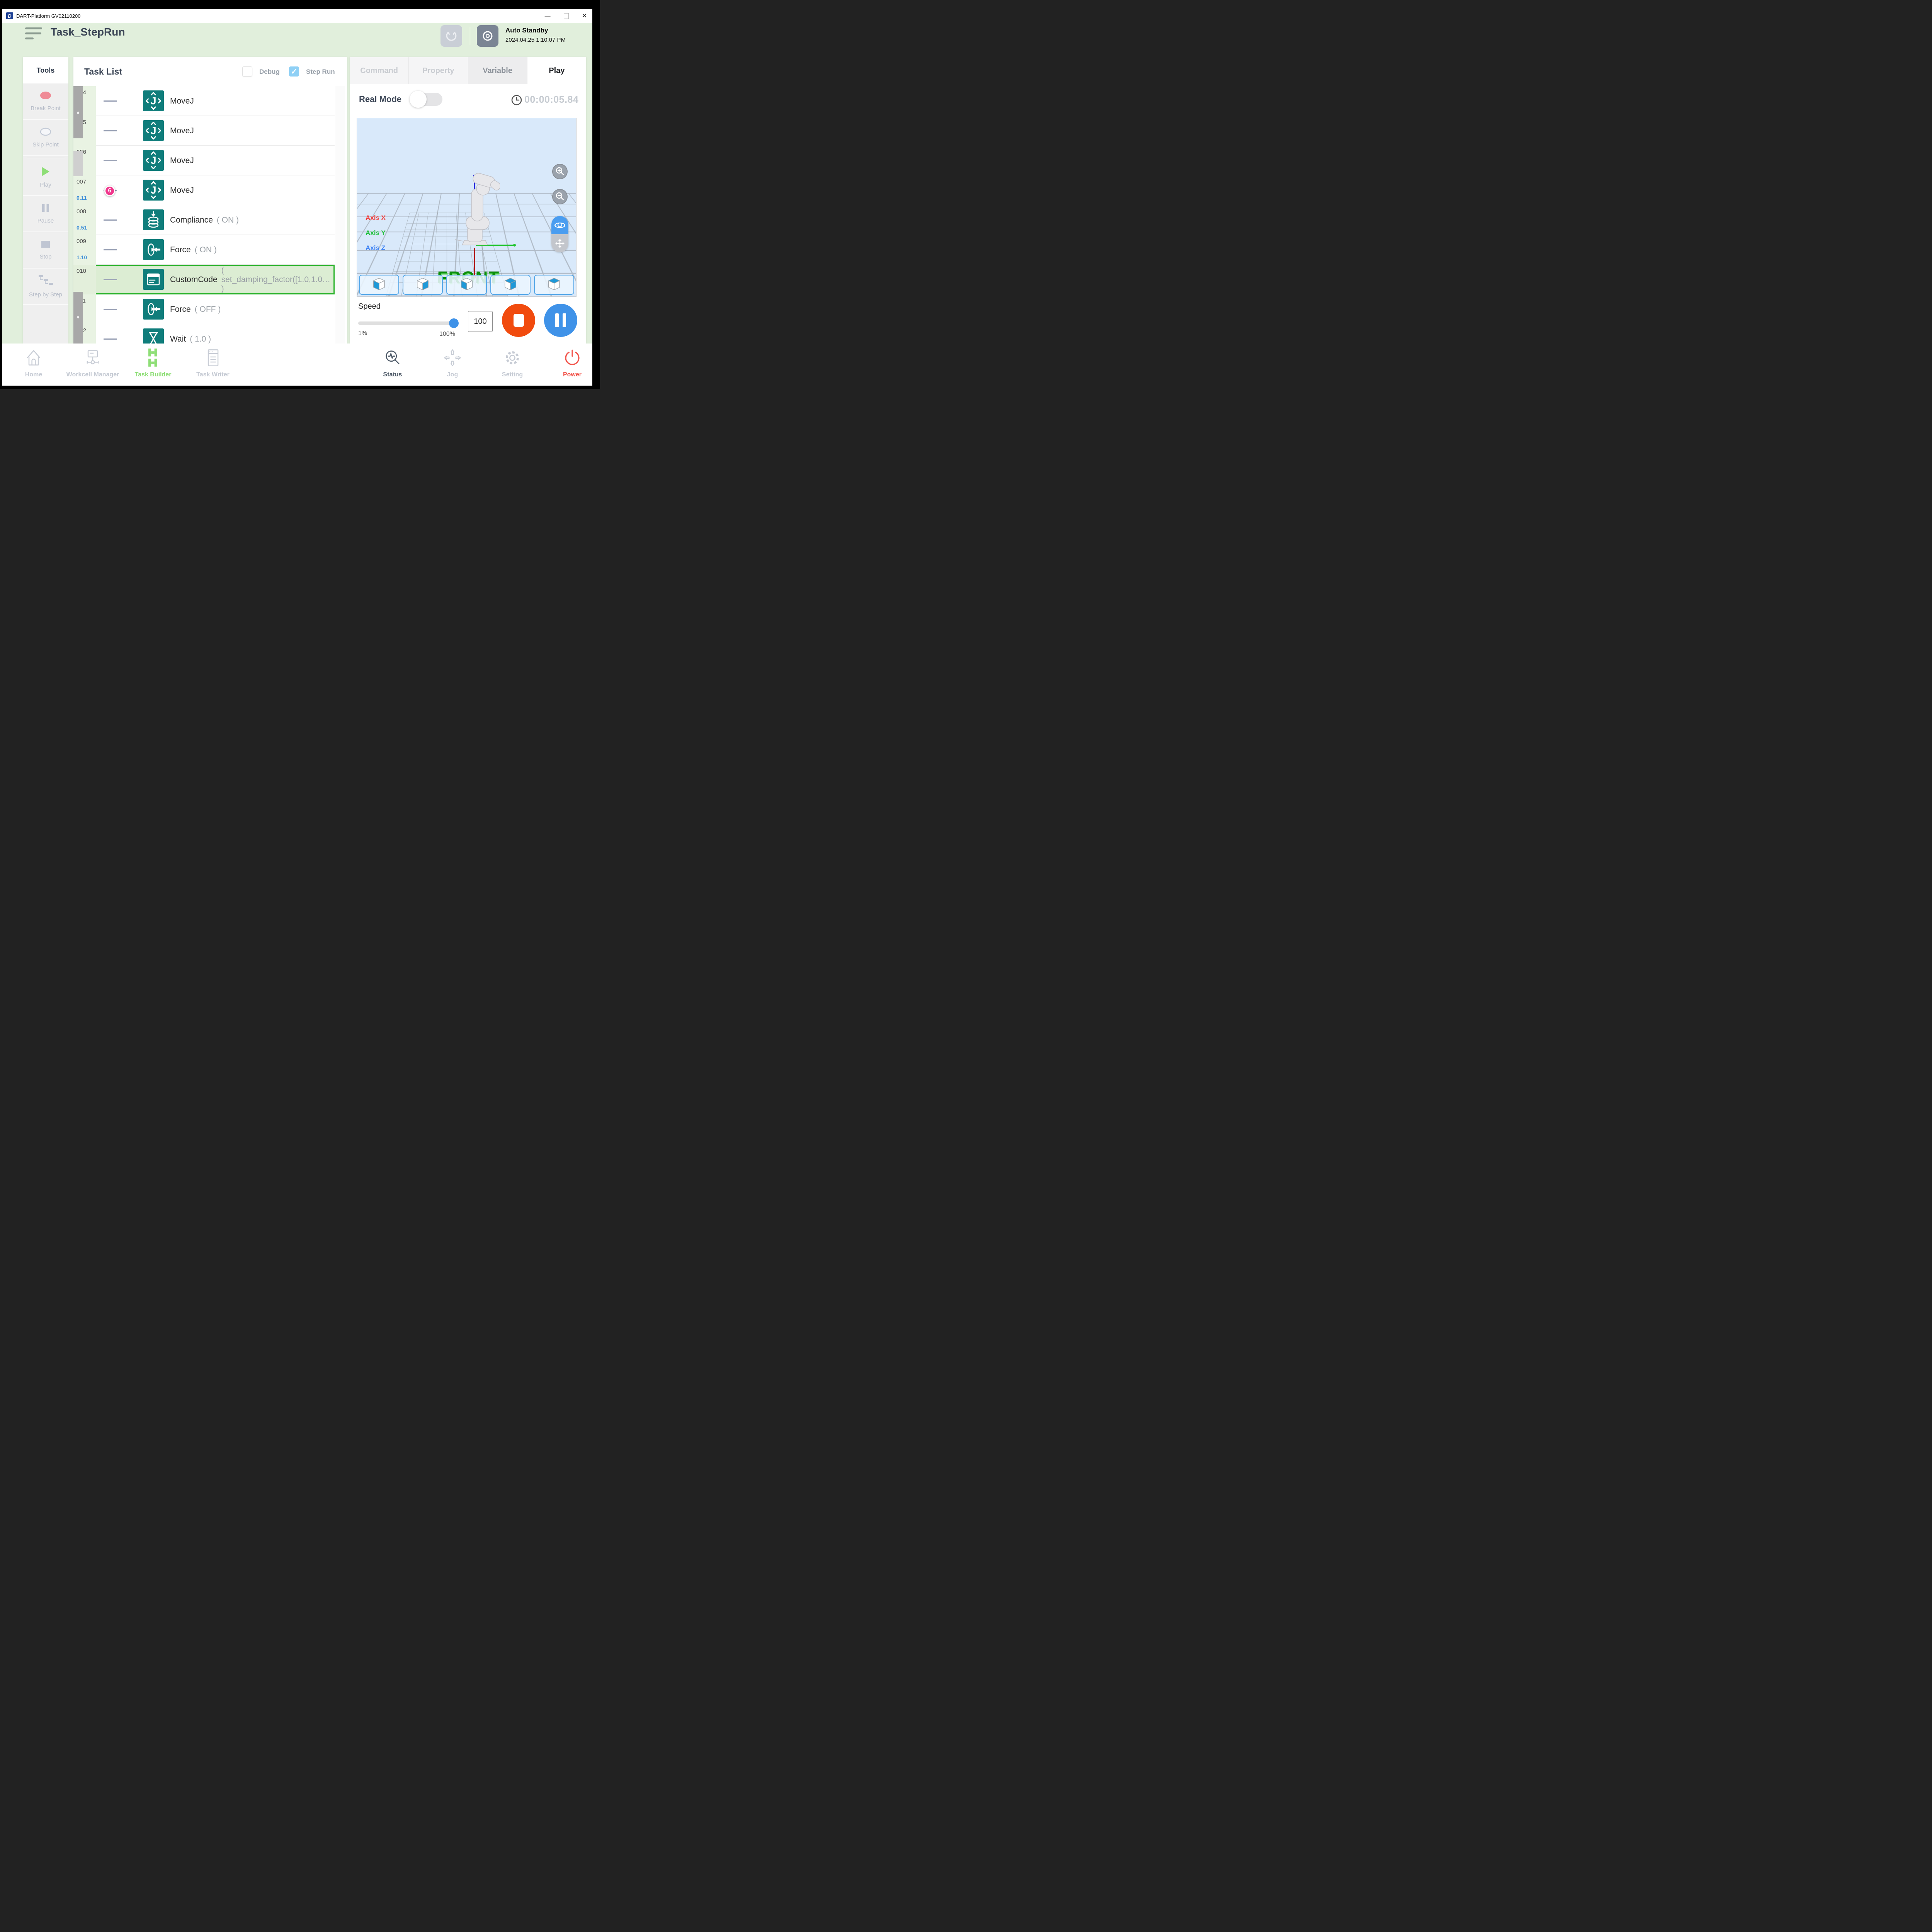  I want to click on command-args: ( OFF ), so click(207, 309).